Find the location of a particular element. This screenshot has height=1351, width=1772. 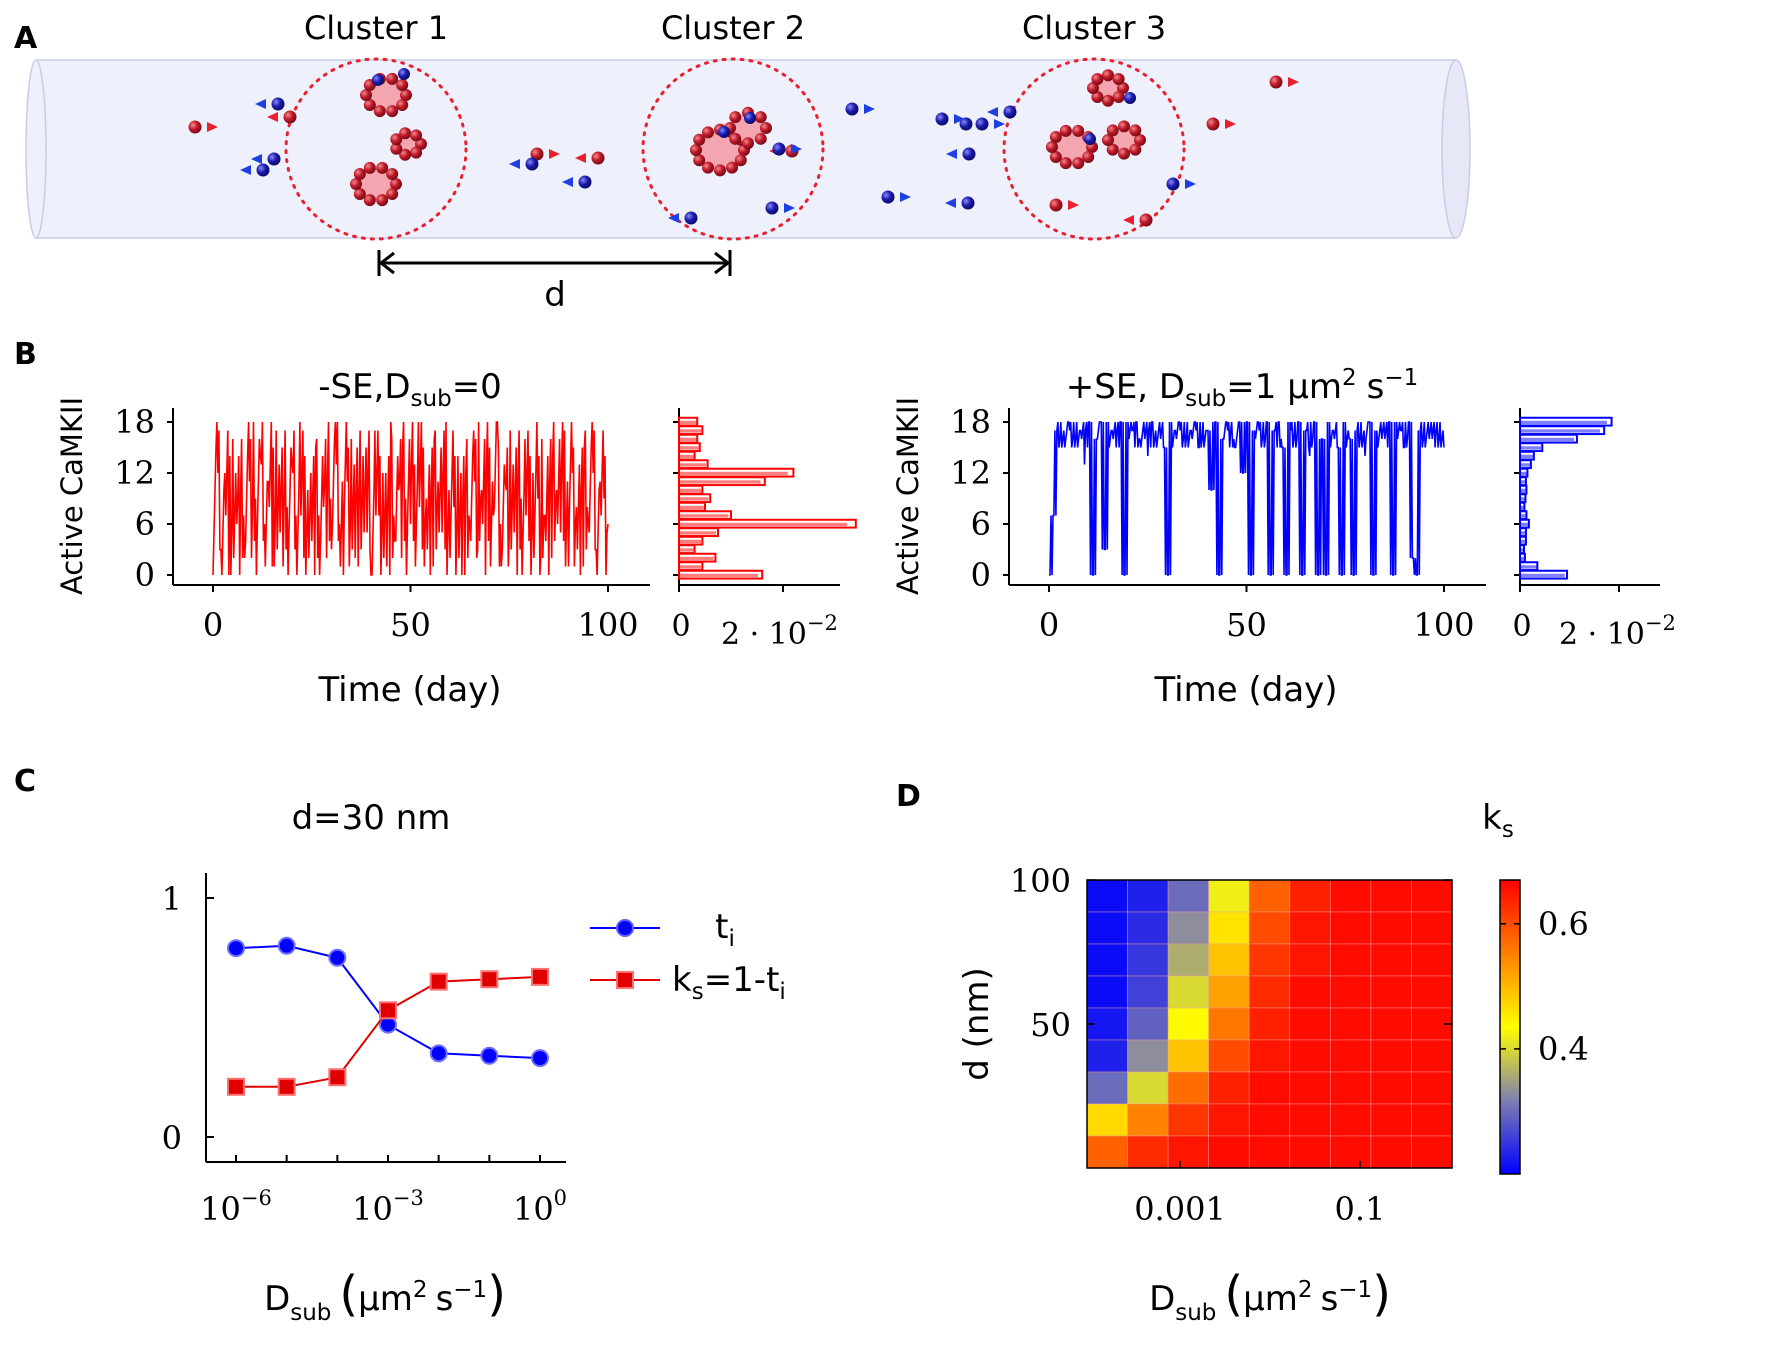

chart-d-ticks: 0.001 0.1 50 100 is located at coordinates (1231, 1045).